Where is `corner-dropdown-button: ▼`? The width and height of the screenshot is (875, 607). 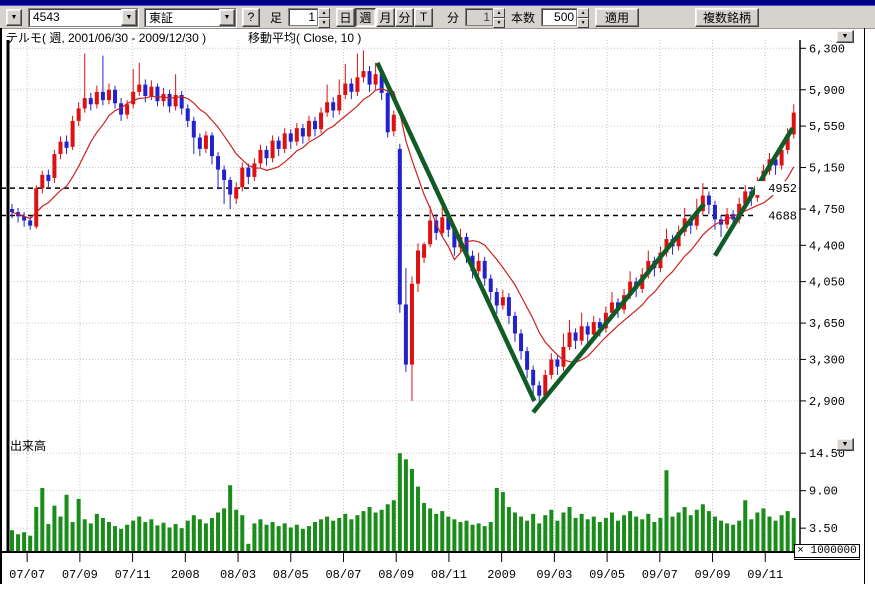 corner-dropdown-button: ▼ is located at coordinates (14, 17).